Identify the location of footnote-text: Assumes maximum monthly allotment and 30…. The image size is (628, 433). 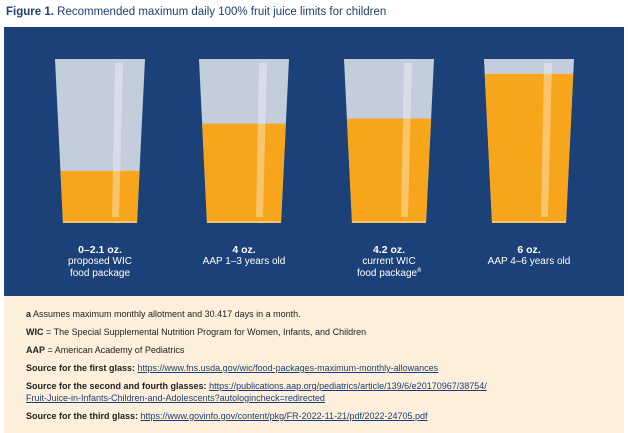
(166, 314).